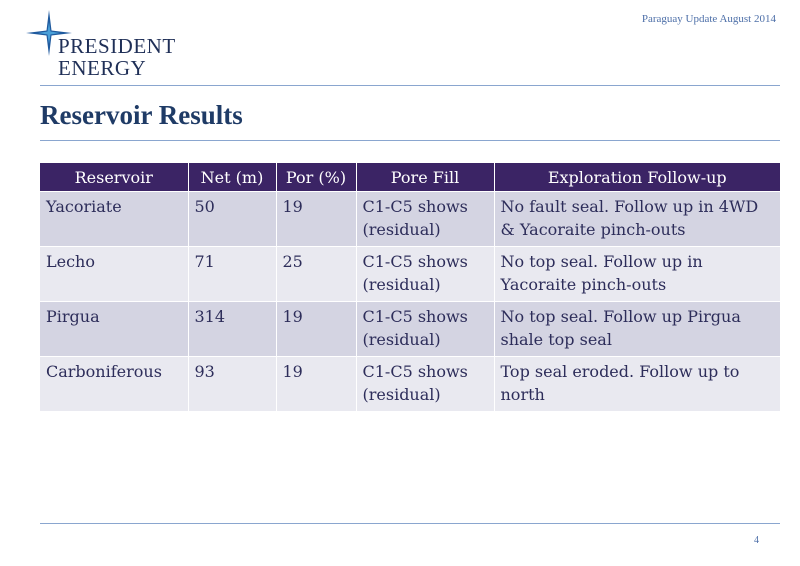 The image size is (800, 566). Describe the element at coordinates (141, 115) in the screenshot. I see `slide-title: Reservoir Results` at that location.